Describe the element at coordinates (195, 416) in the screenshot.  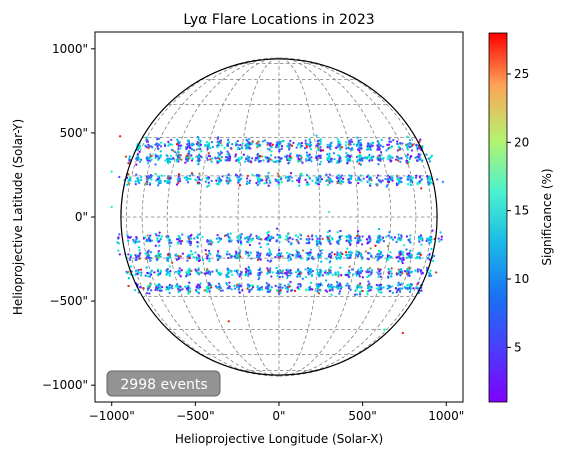
I see `x-tick-label: −500"` at that location.